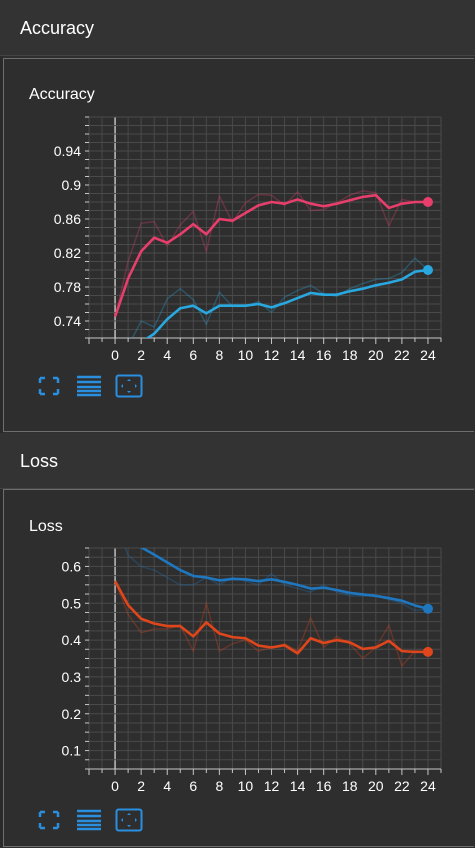  What do you see at coordinates (1, 423) in the screenshot?
I see `left-edge` at bounding box center [1, 423].